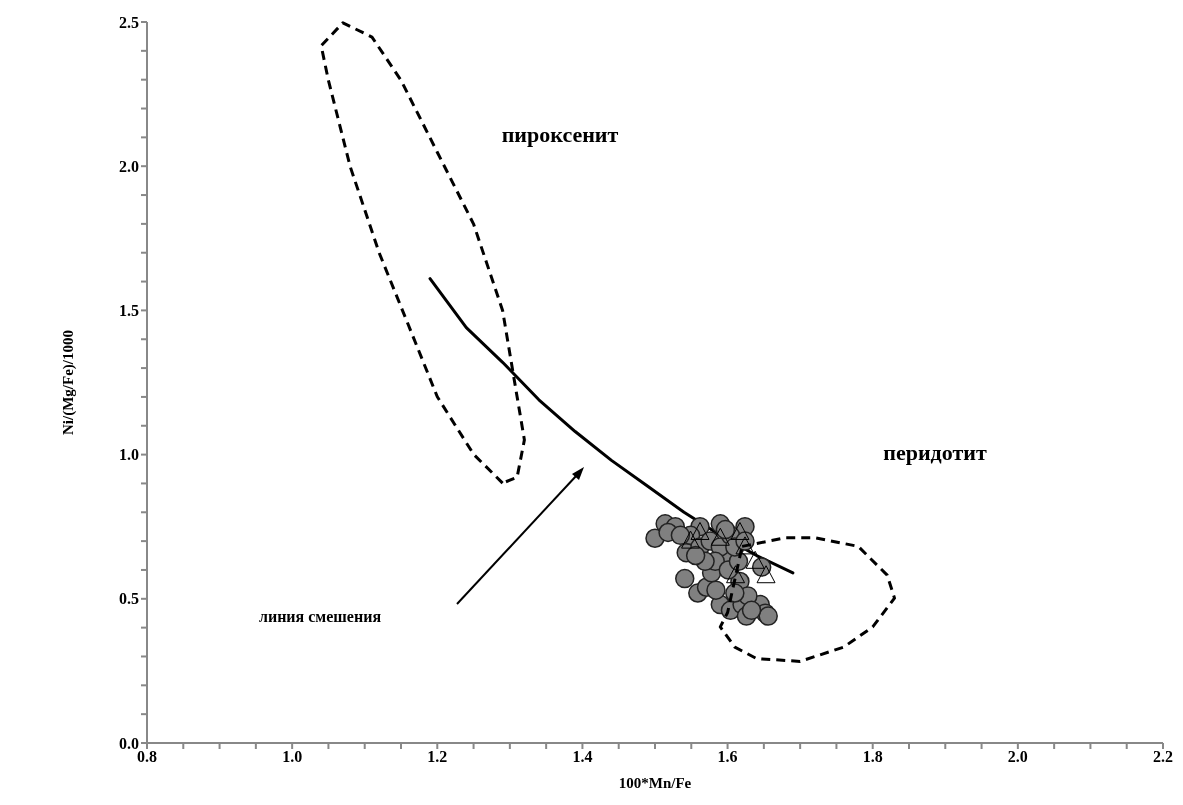 The width and height of the screenshot is (1183, 805). I want to click on y-tick-label: 2.0, so click(129, 166).